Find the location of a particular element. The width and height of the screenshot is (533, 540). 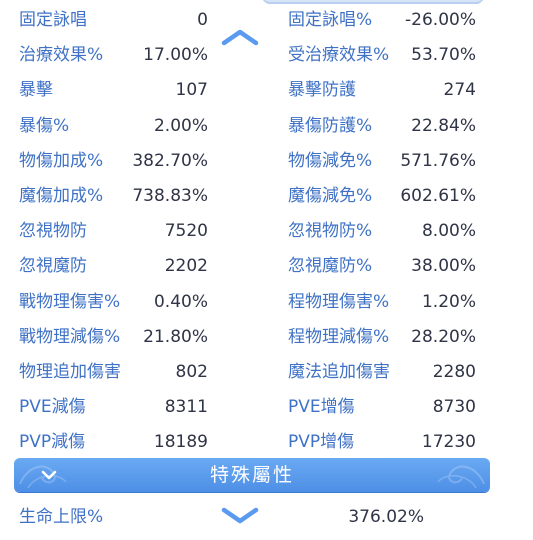

stat-left-label: 固定詠唱 is located at coordinates (53, 20).